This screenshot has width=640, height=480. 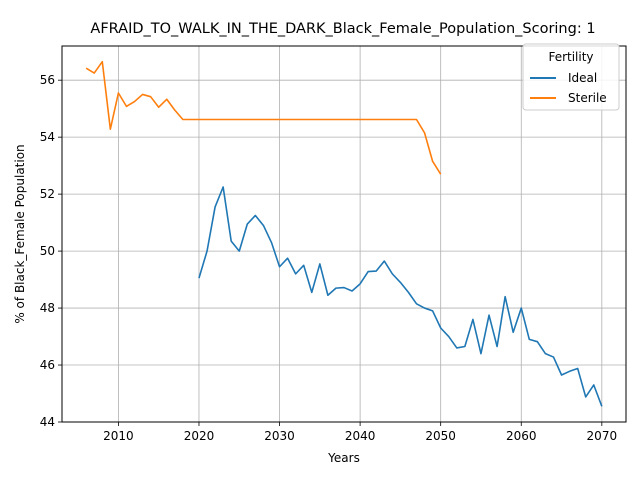 I want to click on x-tick-label: 2010, so click(x=118, y=436).